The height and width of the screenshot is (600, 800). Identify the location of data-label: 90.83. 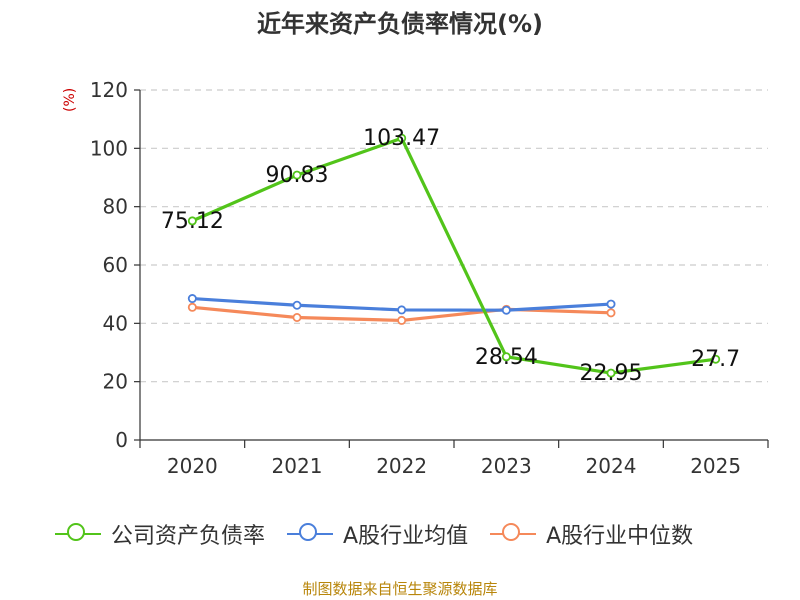
(297, 175).